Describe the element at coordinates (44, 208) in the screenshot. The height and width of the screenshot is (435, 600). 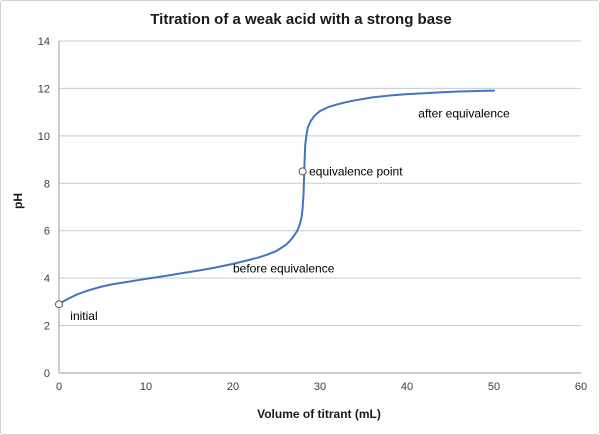
I see `y-tick-labels: 0 2 4 6 8 10 12 14` at that location.